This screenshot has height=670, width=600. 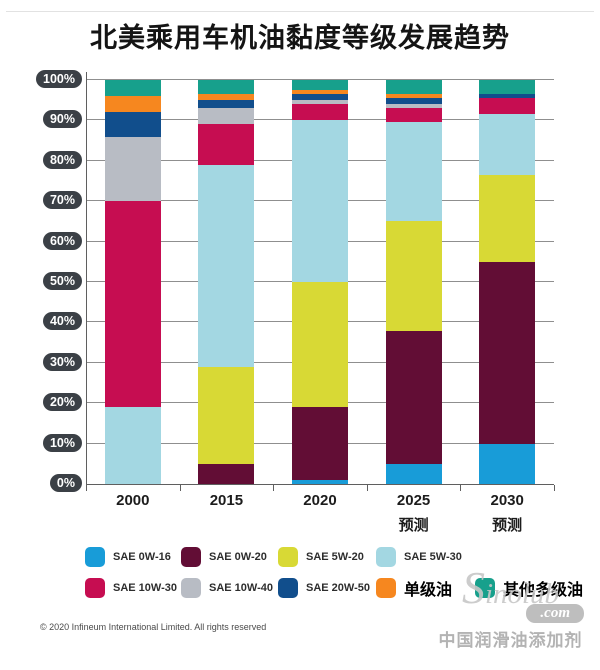 I want to click on segment-2015-SAE 0W-20, so click(x=226, y=473).